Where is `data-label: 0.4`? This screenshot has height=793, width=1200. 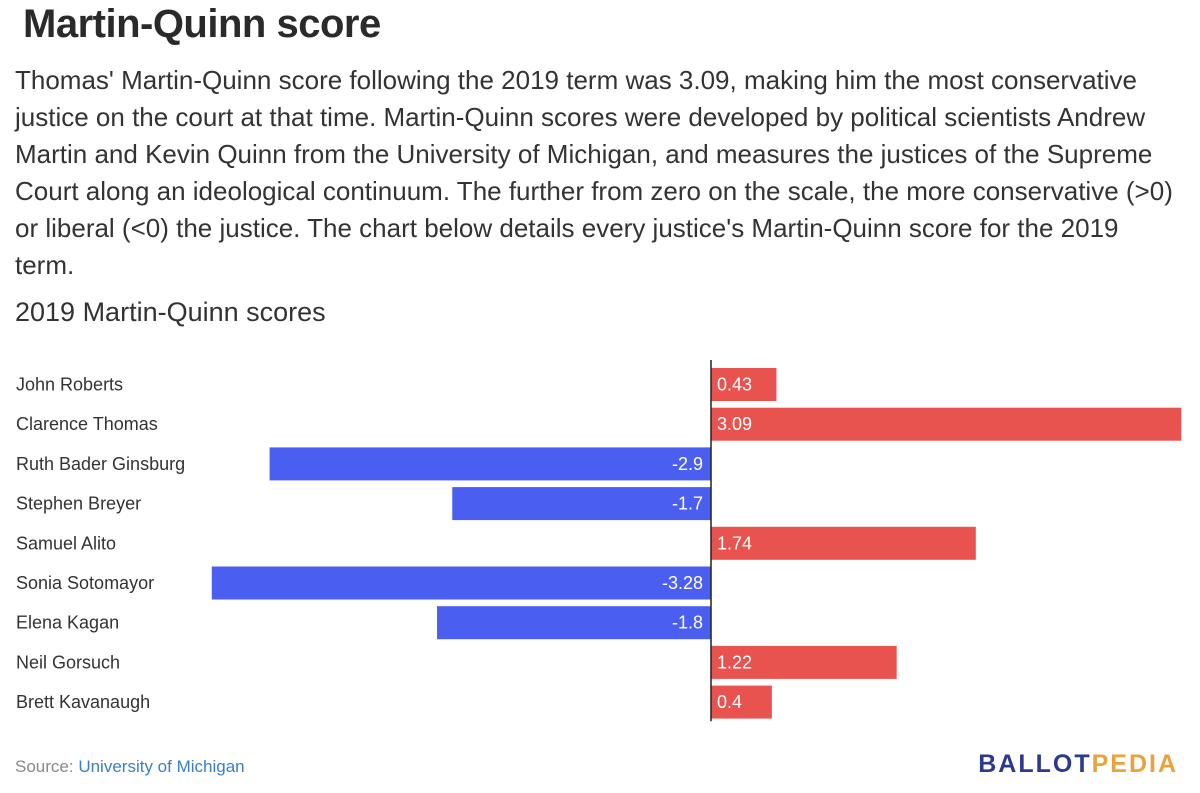 data-label: 0.4 is located at coordinates (729, 702).